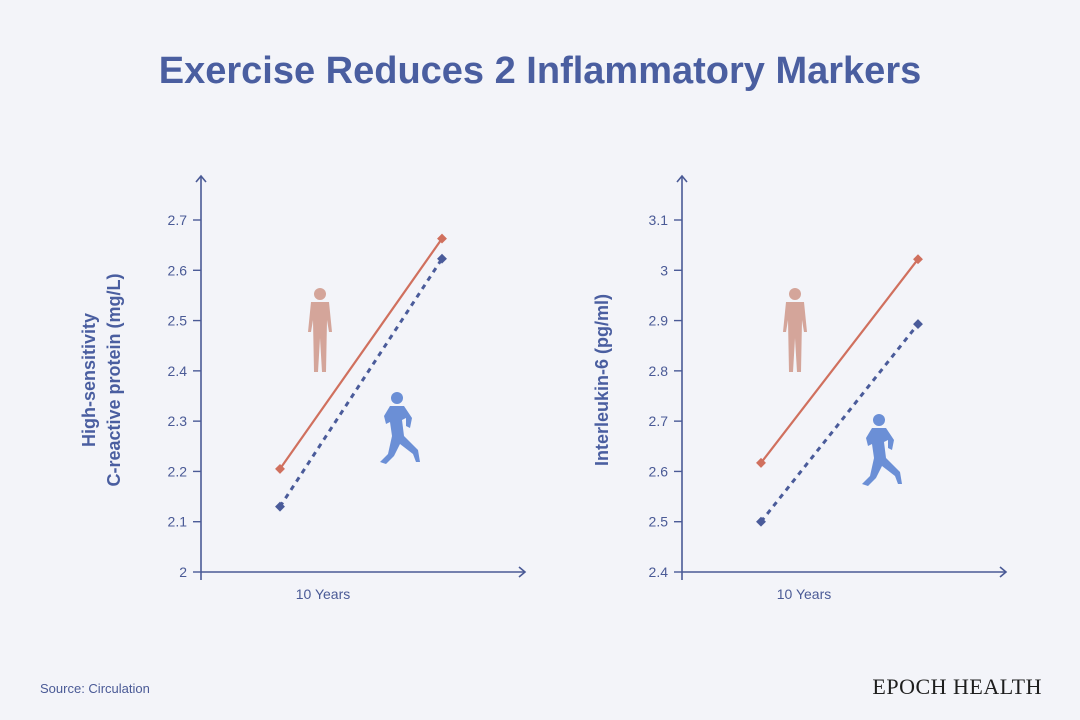  I want to click on y-tick-label: 3, so click(664, 270).